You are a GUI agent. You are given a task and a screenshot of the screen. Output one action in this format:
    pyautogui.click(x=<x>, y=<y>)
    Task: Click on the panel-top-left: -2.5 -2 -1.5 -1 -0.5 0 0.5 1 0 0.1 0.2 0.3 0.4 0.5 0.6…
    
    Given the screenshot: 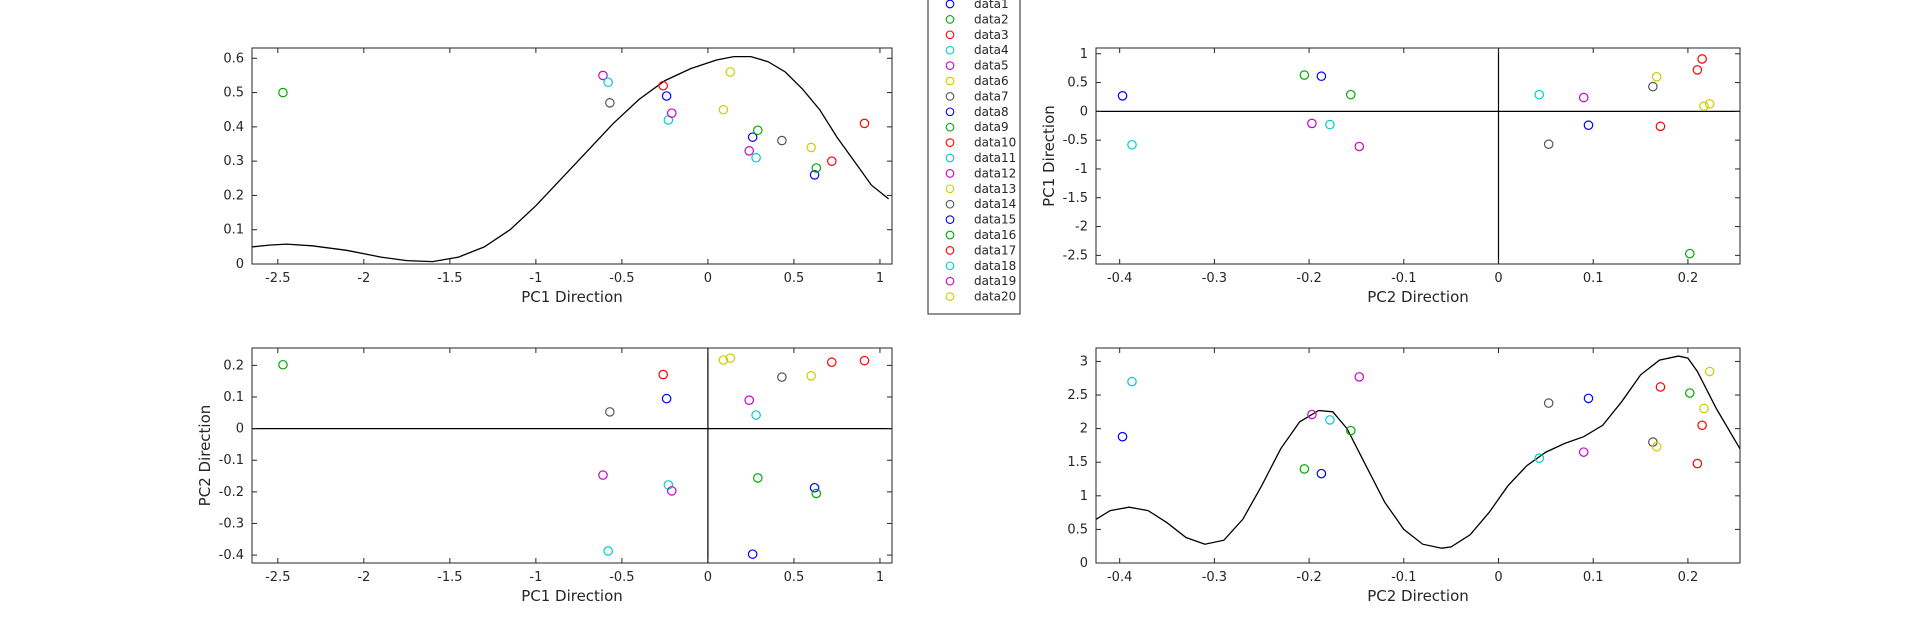 What is the action you would take?
    pyautogui.click(x=558, y=176)
    